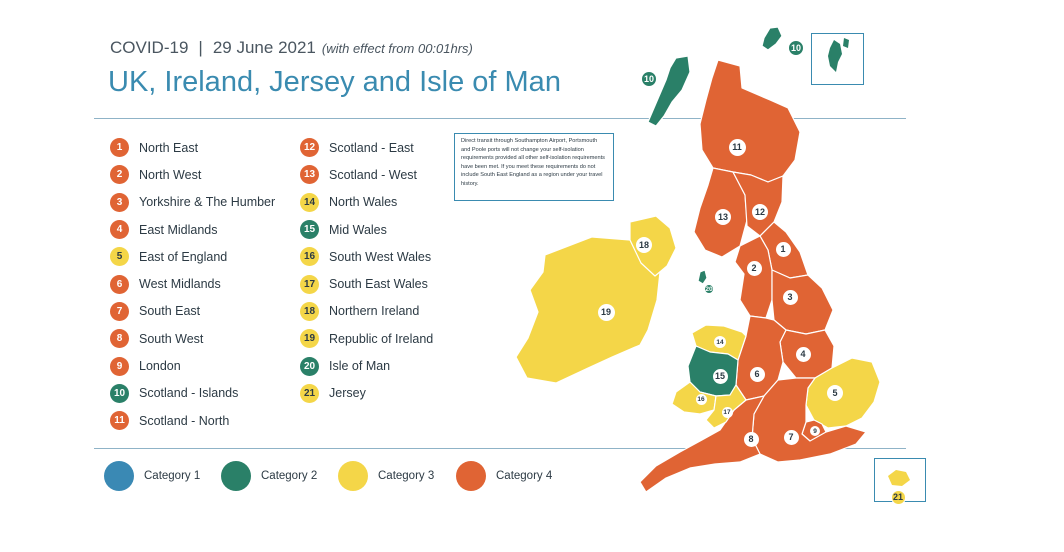 This screenshot has height=552, width=1064. Describe the element at coordinates (309, 175) in the screenshot. I see `region-number-badge: 13` at that location.